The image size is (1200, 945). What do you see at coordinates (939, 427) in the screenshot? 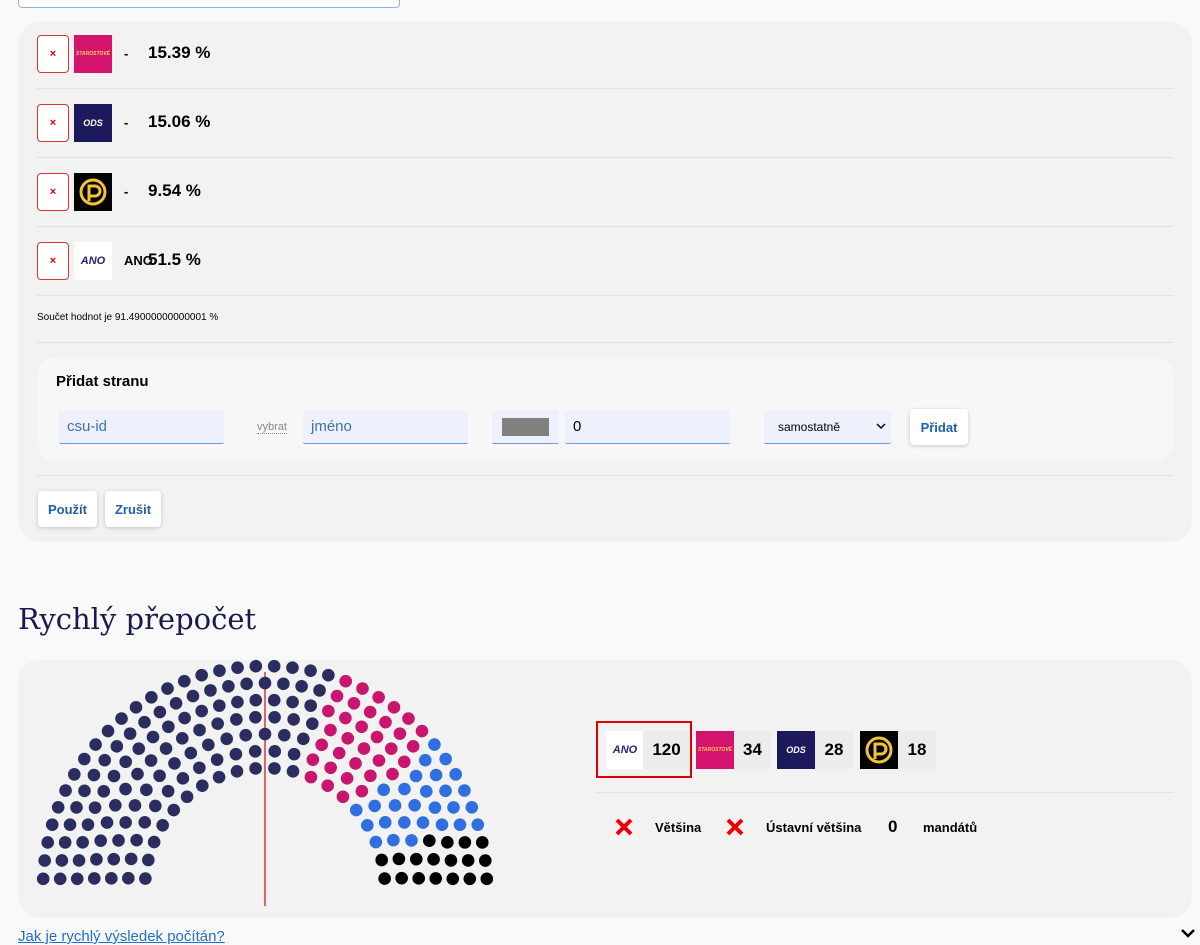
I see `add-button: Přidat` at bounding box center [939, 427].